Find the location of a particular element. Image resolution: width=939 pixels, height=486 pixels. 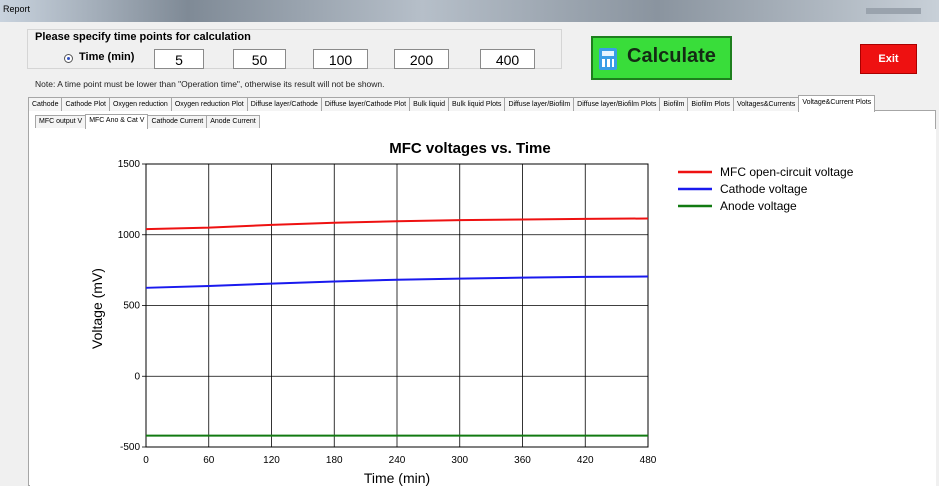

calculate-button: Calculate is located at coordinates (661, 58).